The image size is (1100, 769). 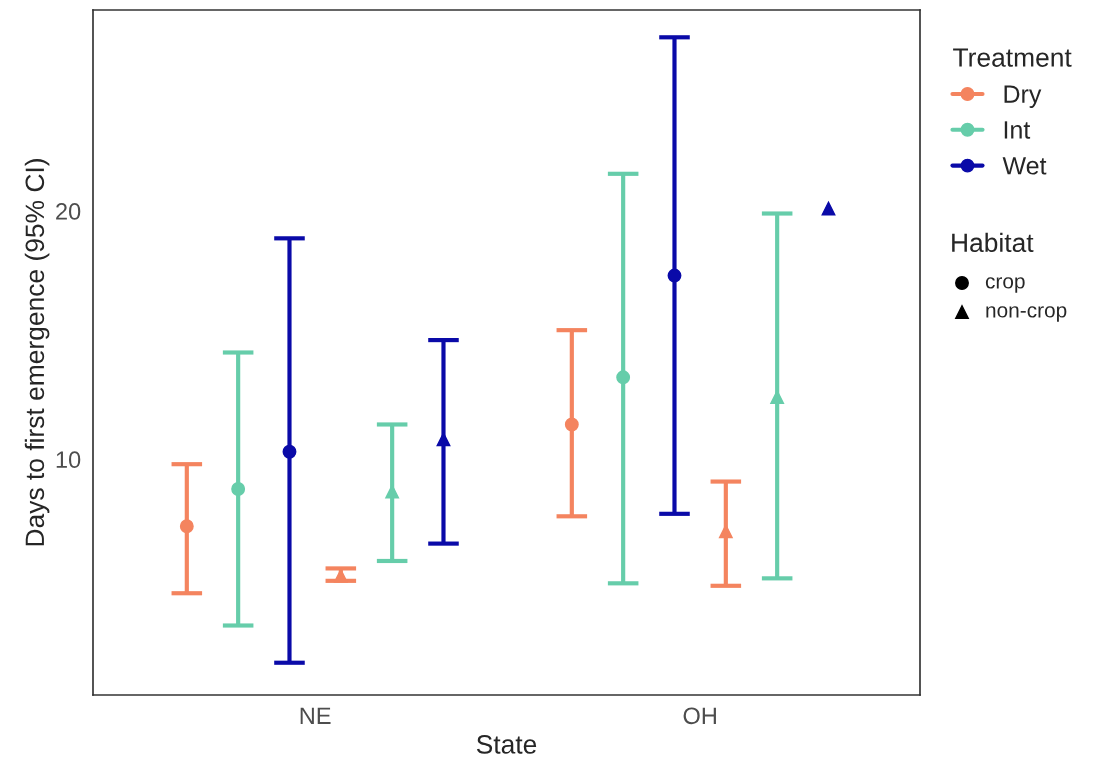 I want to click on text: non-crop, so click(x=1026, y=314).